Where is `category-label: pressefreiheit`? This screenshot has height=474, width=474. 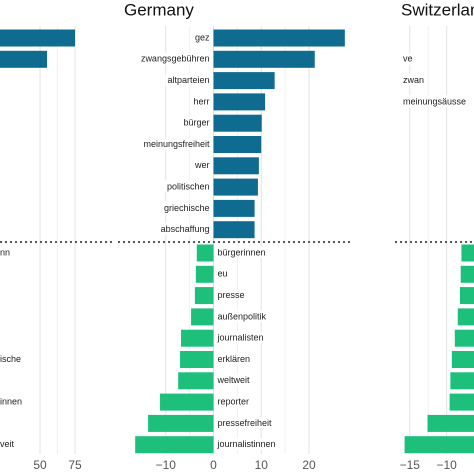 category-label: pressefreiheit is located at coordinates (245, 423).